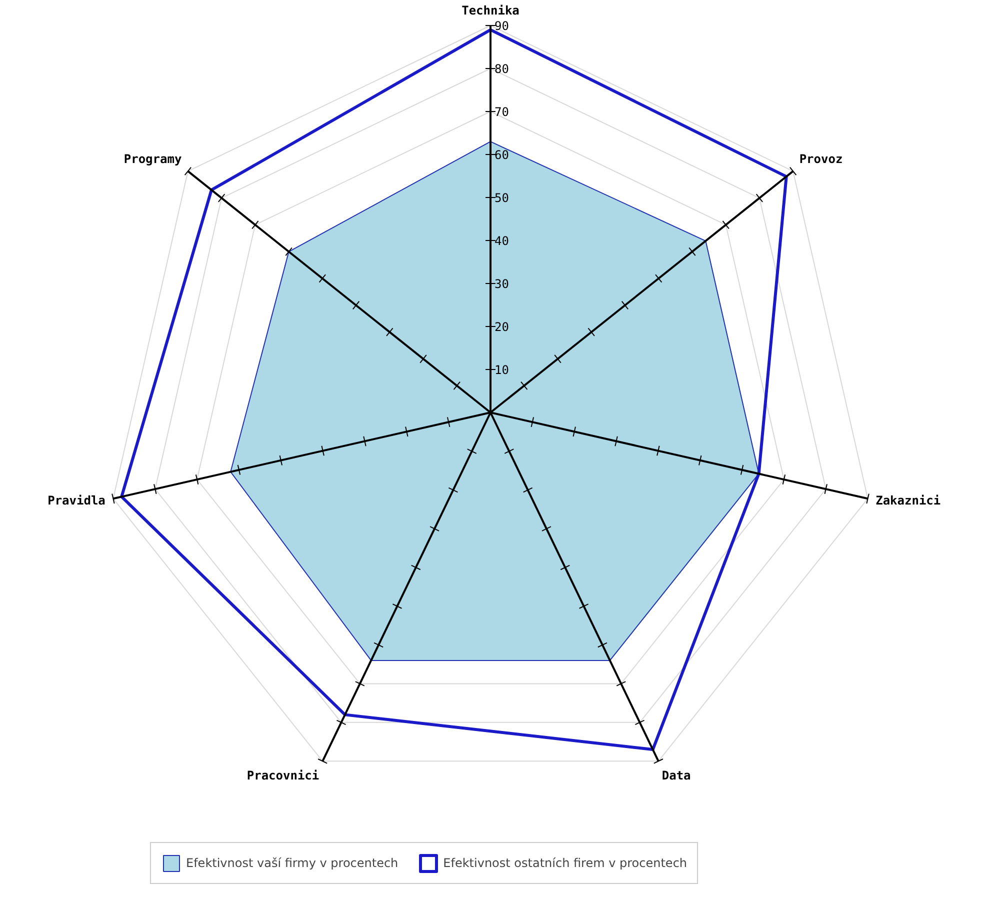  Describe the element at coordinates (821, 159) in the screenshot. I see `spoke-label: Provoz` at that location.